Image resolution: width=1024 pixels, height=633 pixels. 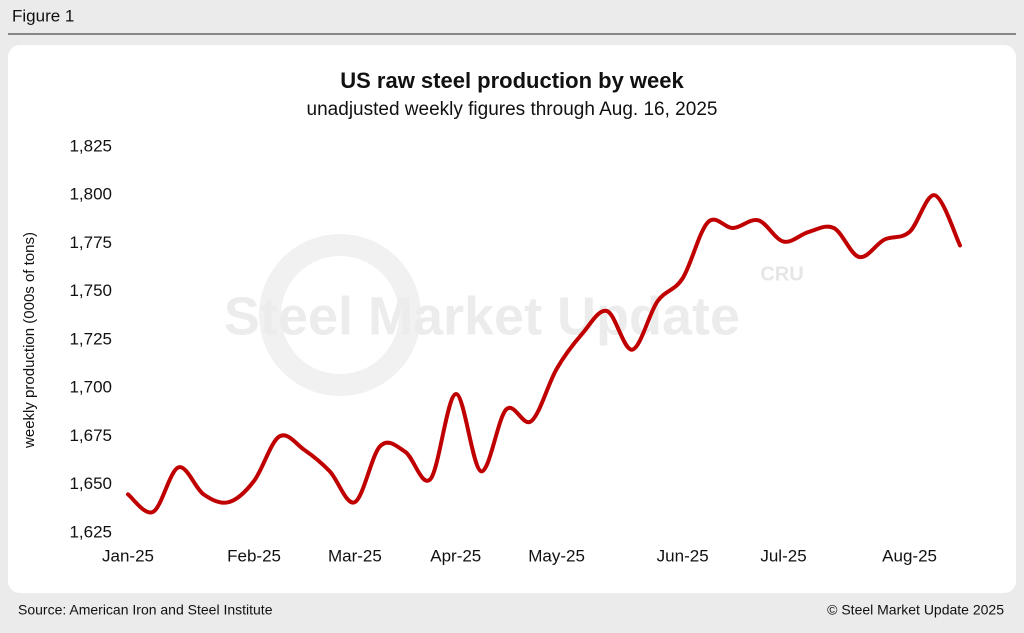 What do you see at coordinates (90, 145) in the screenshot?
I see `y-tick-label: 1,825` at bounding box center [90, 145].